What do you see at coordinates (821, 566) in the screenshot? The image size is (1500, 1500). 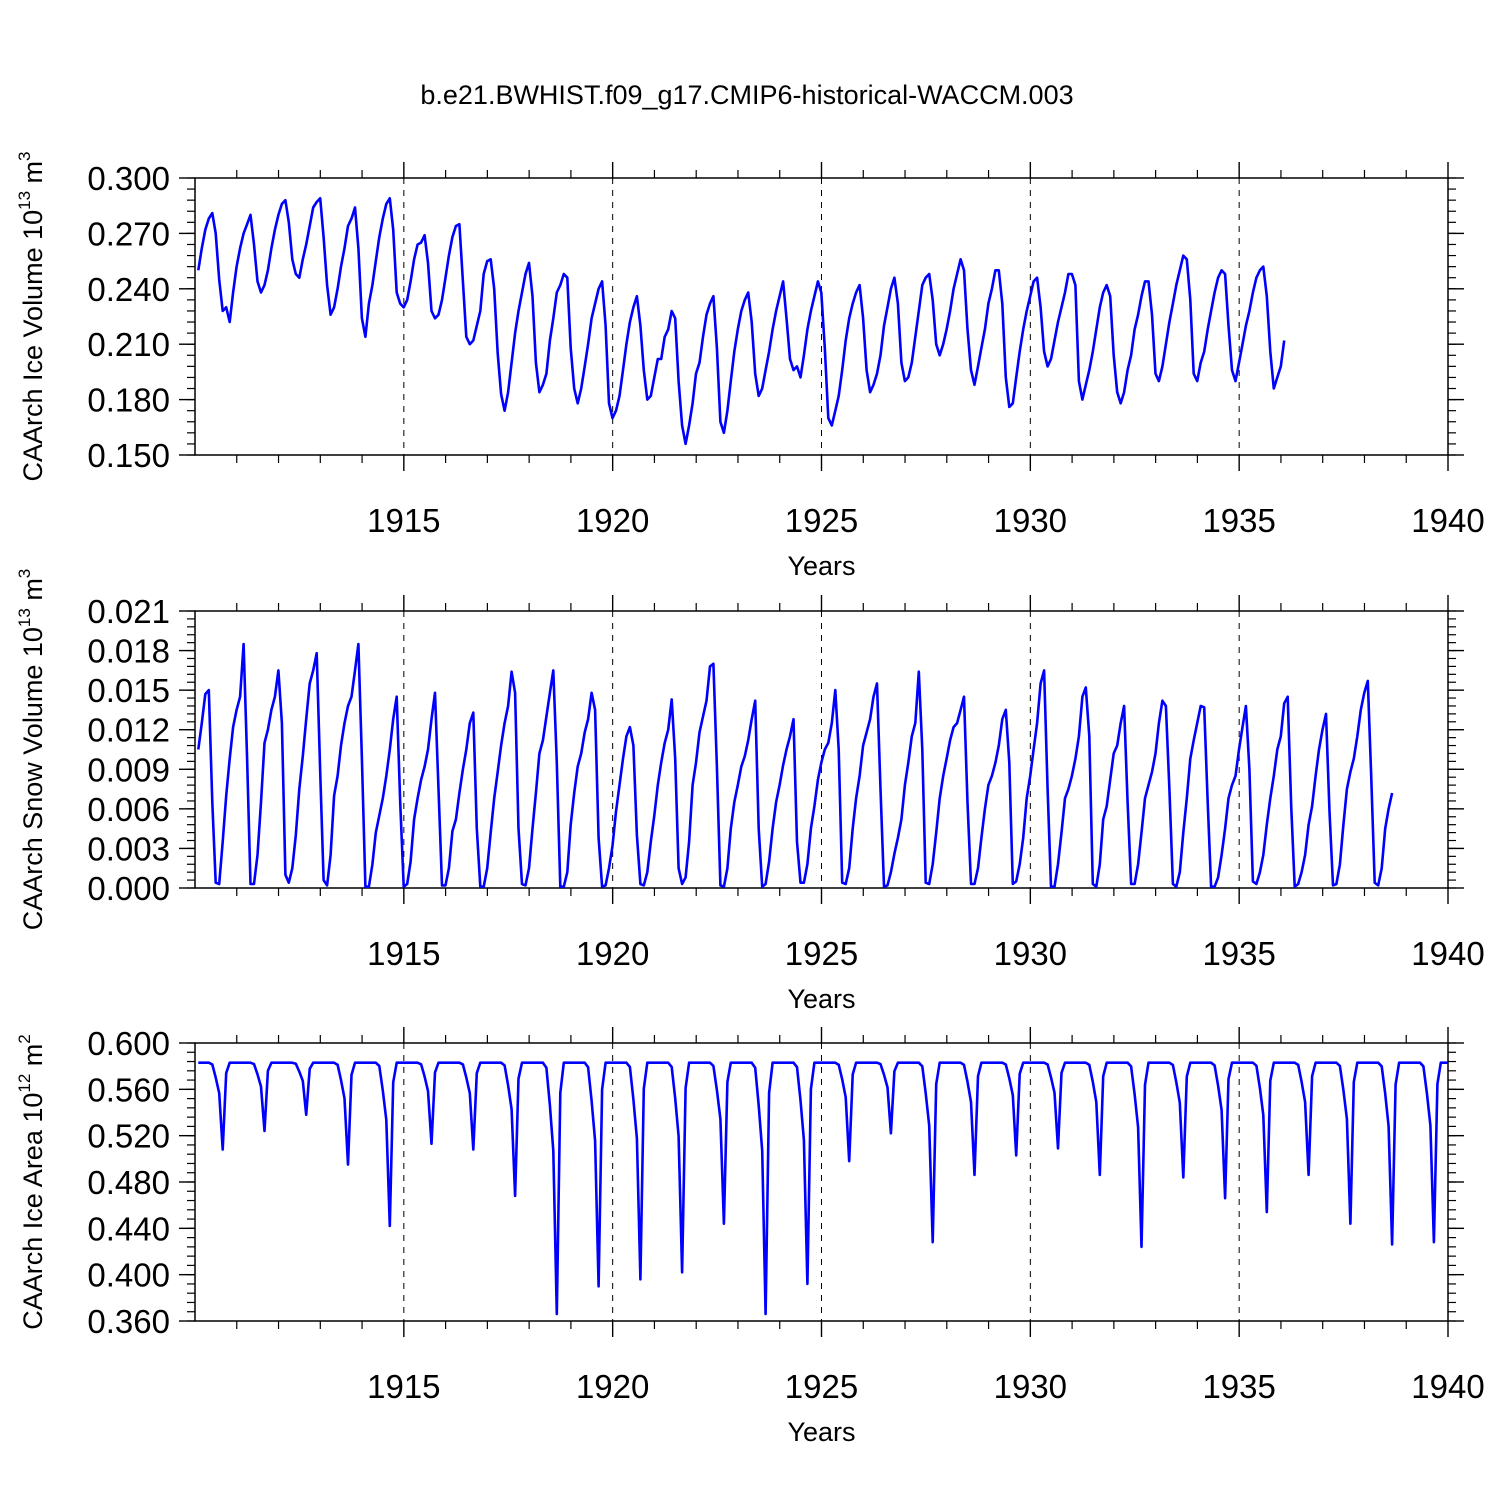 I see `ice-volume-x-axis-label: Years` at bounding box center [821, 566].